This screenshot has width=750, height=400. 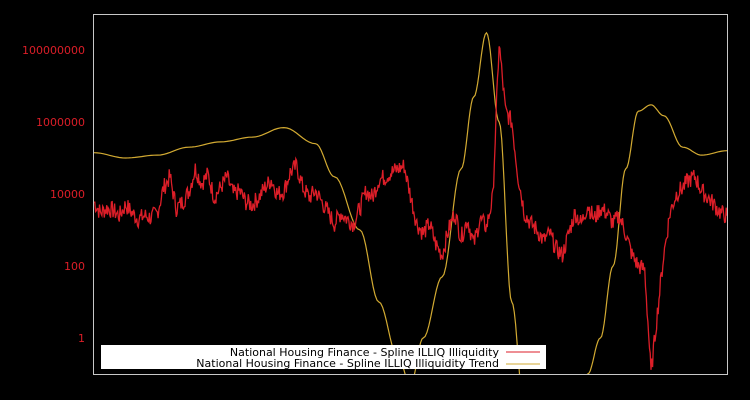 I want to click on y-axis-ticks: 100000000 1000000 10000 100 1, so click(x=53, y=194).